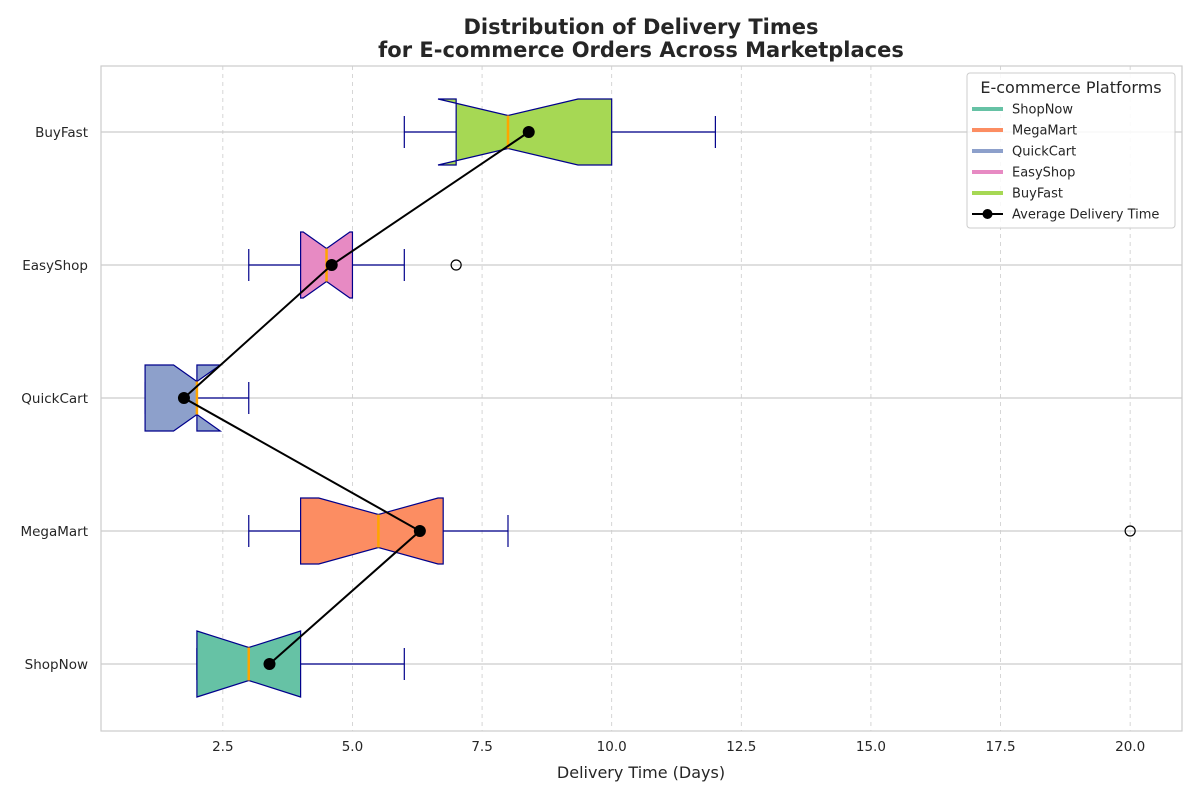 The height and width of the screenshot is (800, 1200). What do you see at coordinates (61, 133) in the screenshot?
I see `y-tick-label: BuyFast` at bounding box center [61, 133].